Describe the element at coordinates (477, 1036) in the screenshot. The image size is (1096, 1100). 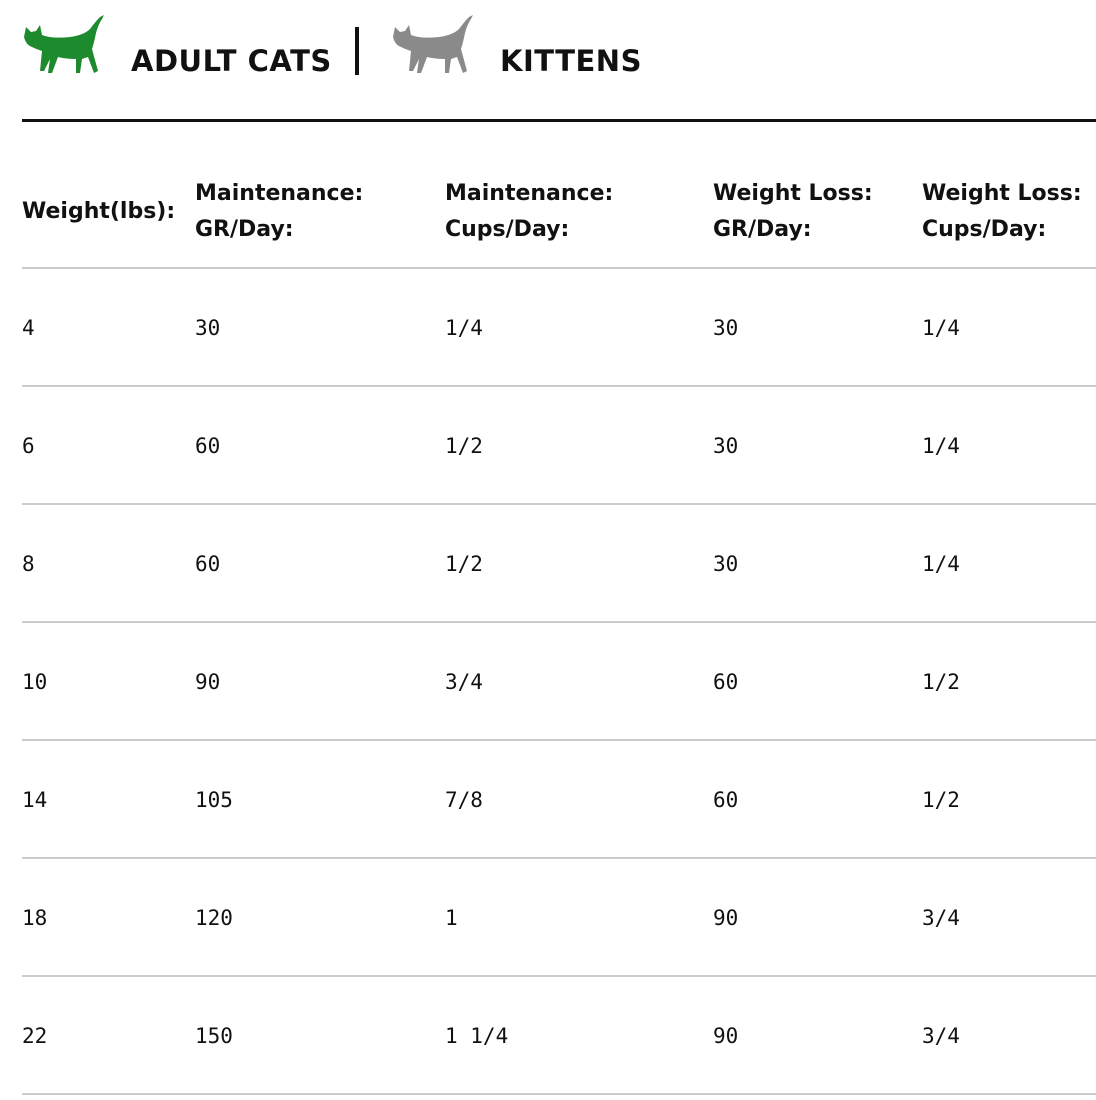
I see `table-cell: 1 1/4` at that location.